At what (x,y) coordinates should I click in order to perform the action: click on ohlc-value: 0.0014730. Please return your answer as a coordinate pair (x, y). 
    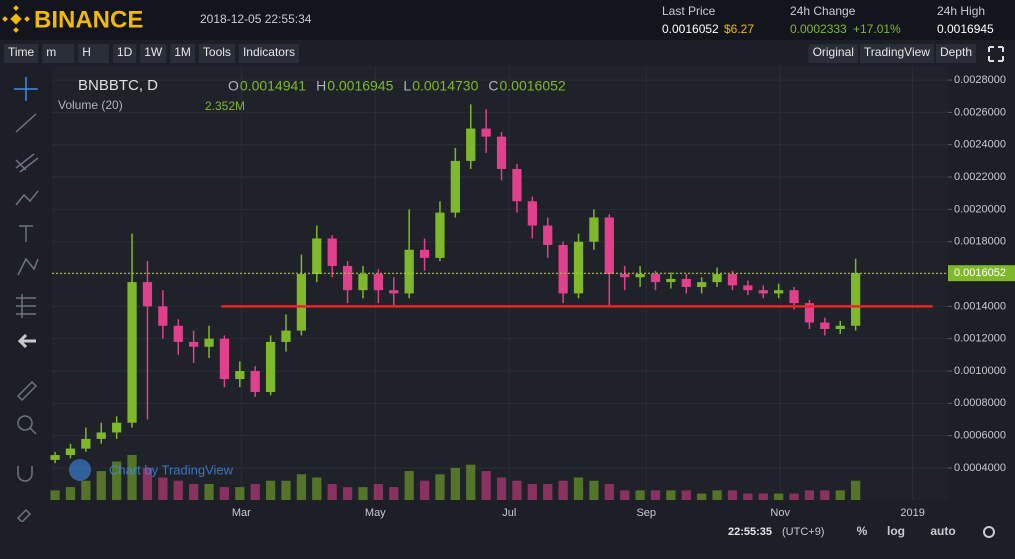
    Looking at the image, I should click on (445, 86).